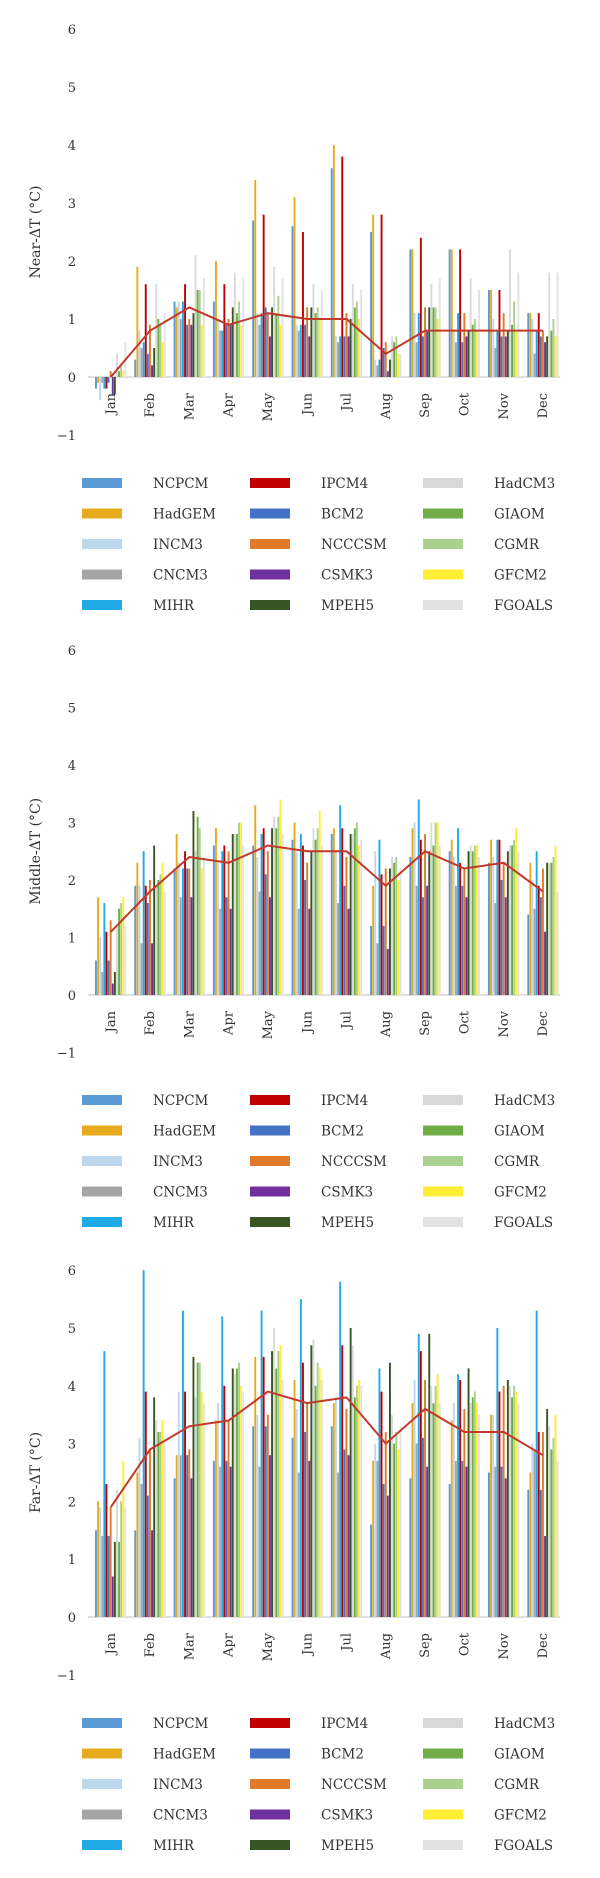 The image size is (600, 1878). What do you see at coordinates (347, 1846) in the screenshot?
I see `legend-label: MPEH5` at bounding box center [347, 1846].